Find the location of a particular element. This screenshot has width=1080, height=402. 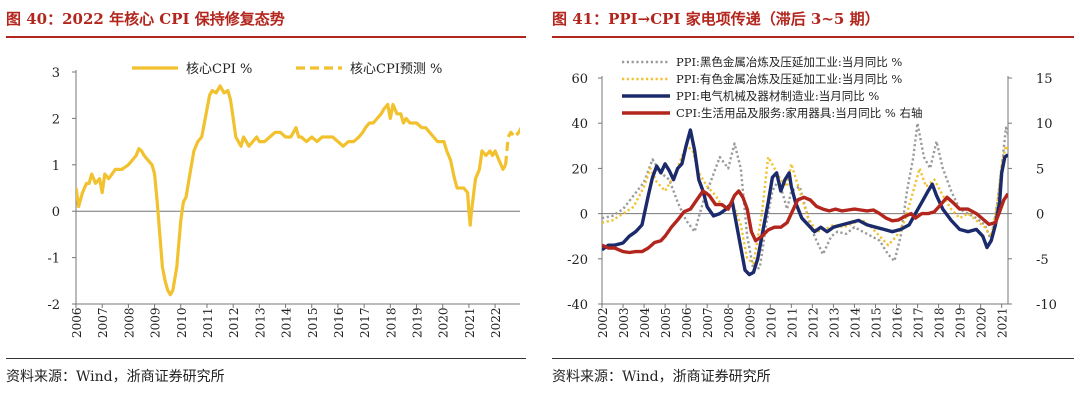

left-x-tick-label: 2008 is located at coordinates (129, 322).